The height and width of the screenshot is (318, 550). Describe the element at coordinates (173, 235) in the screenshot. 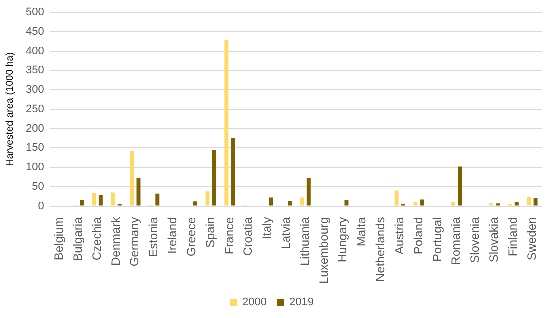

I see `x-tick-label: Ireland` at that location.